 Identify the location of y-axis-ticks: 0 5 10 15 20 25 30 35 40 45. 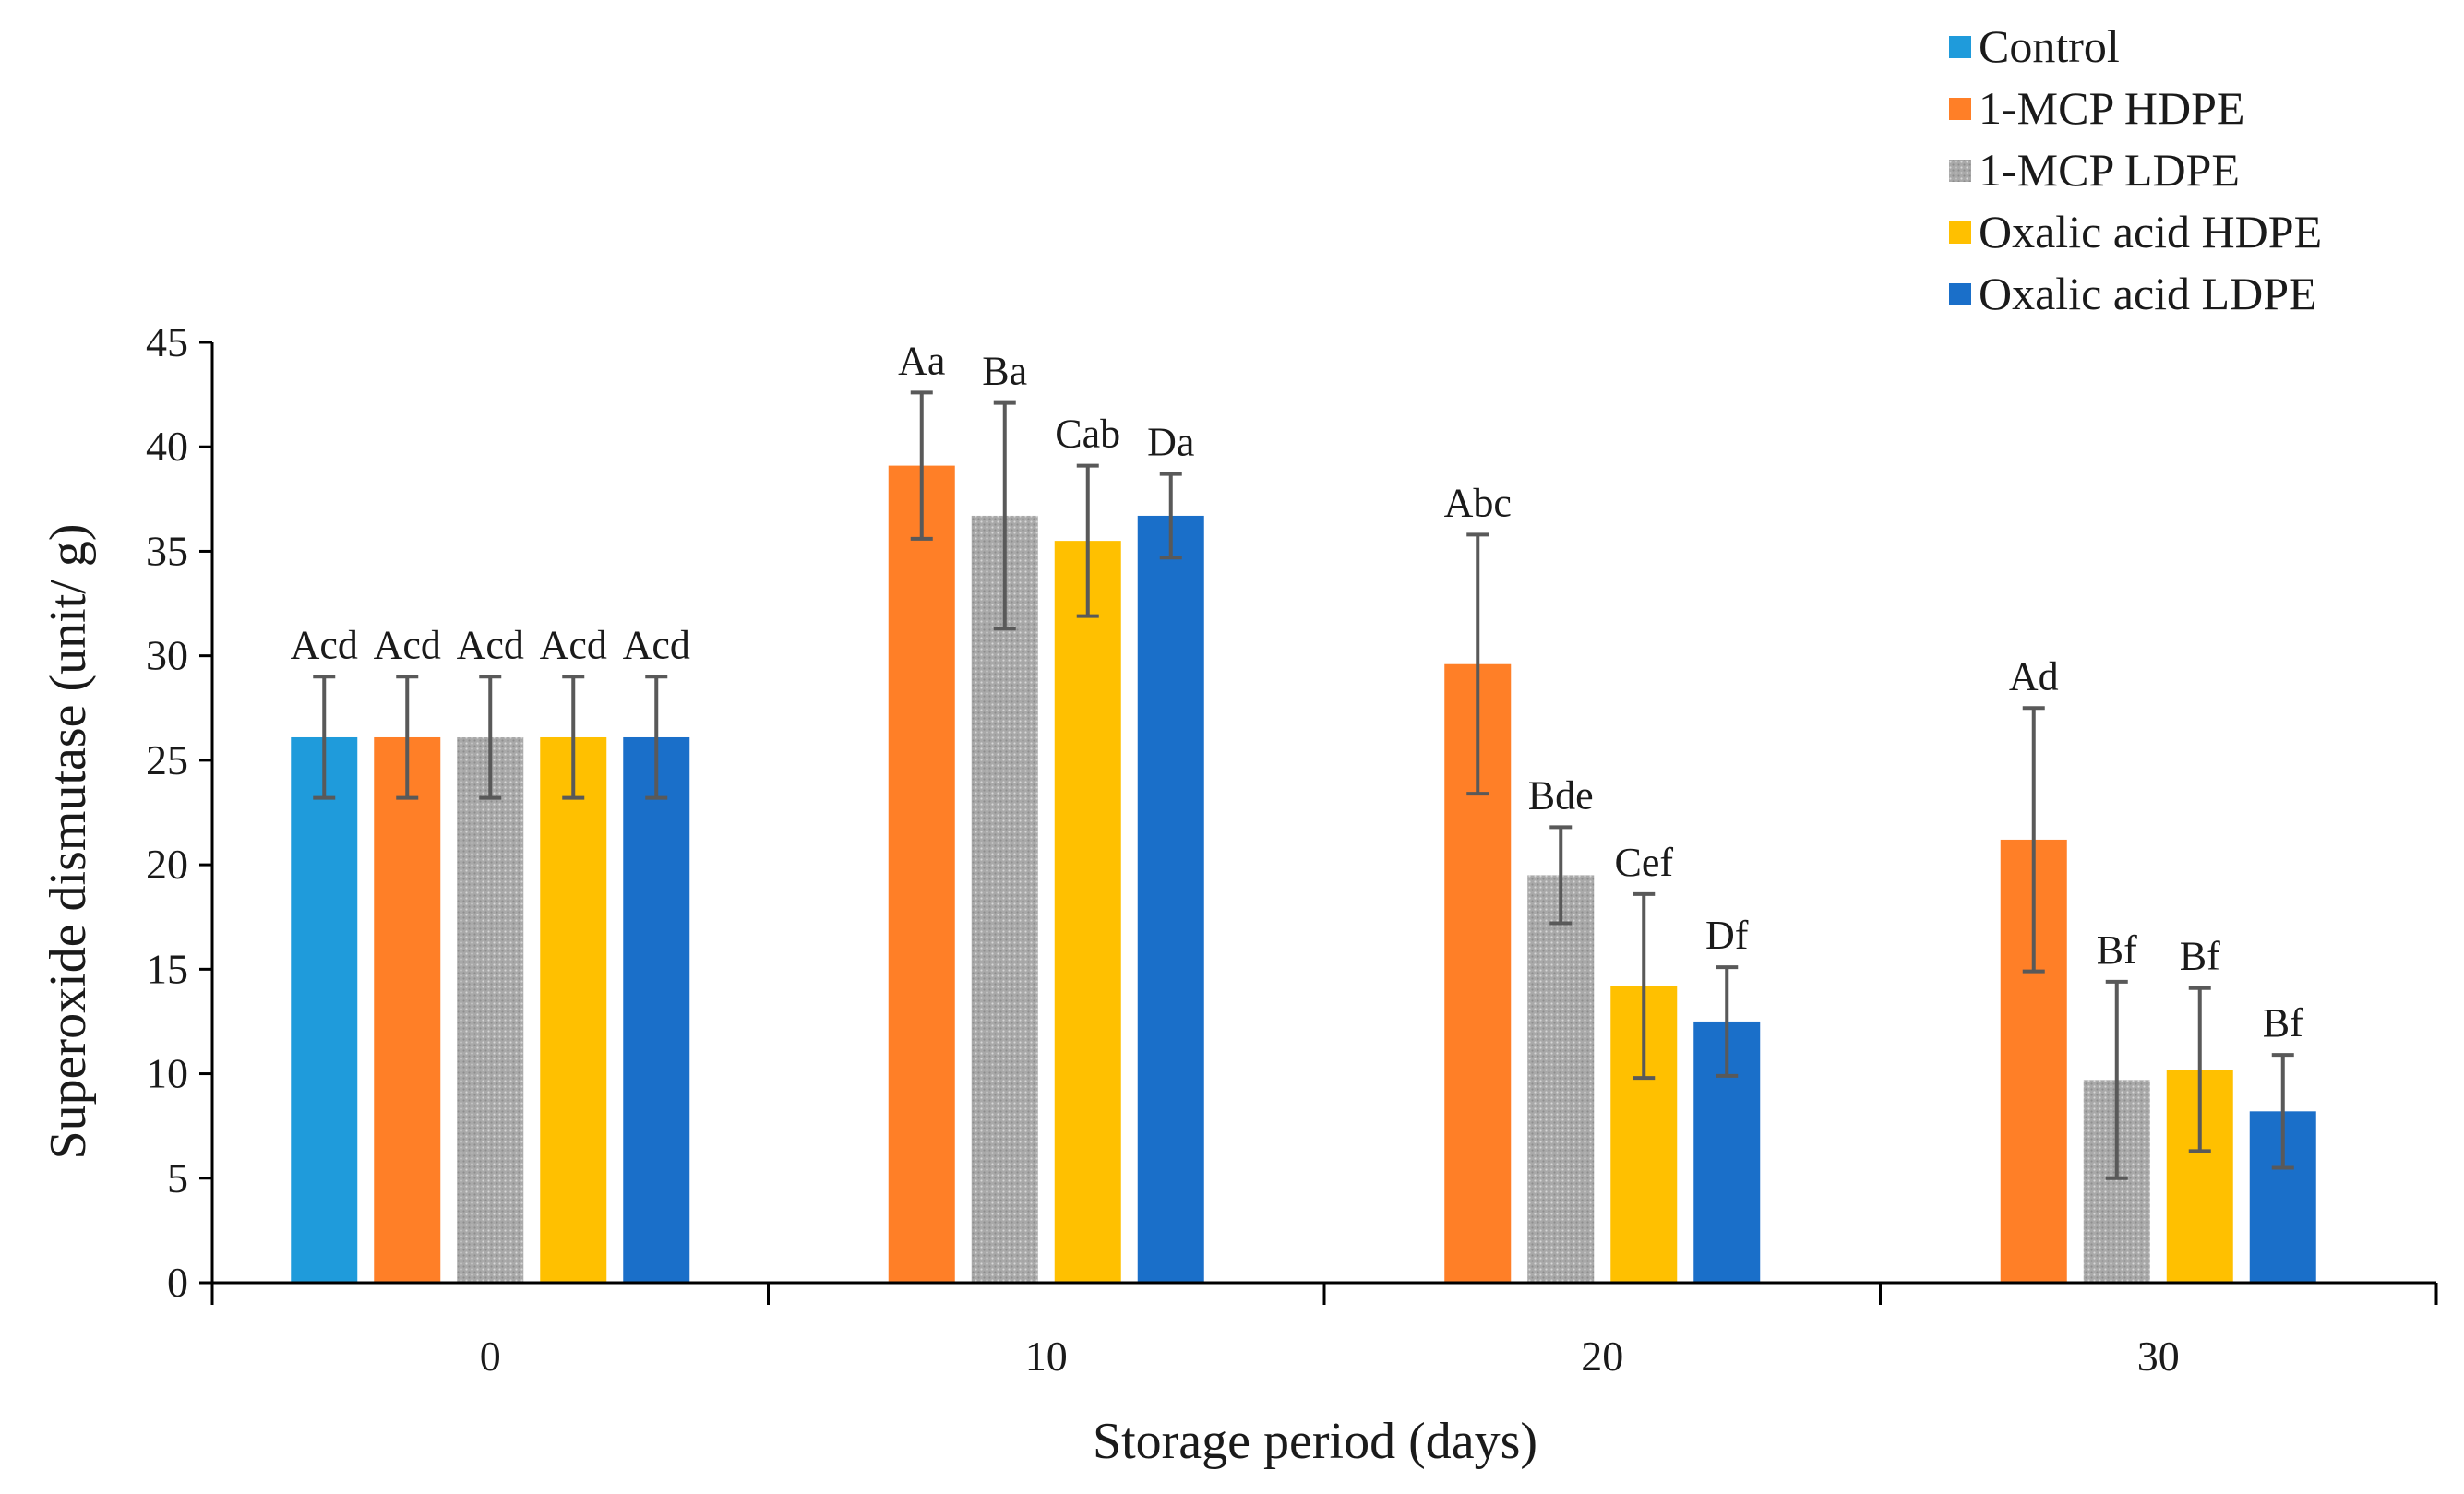
(179, 812).